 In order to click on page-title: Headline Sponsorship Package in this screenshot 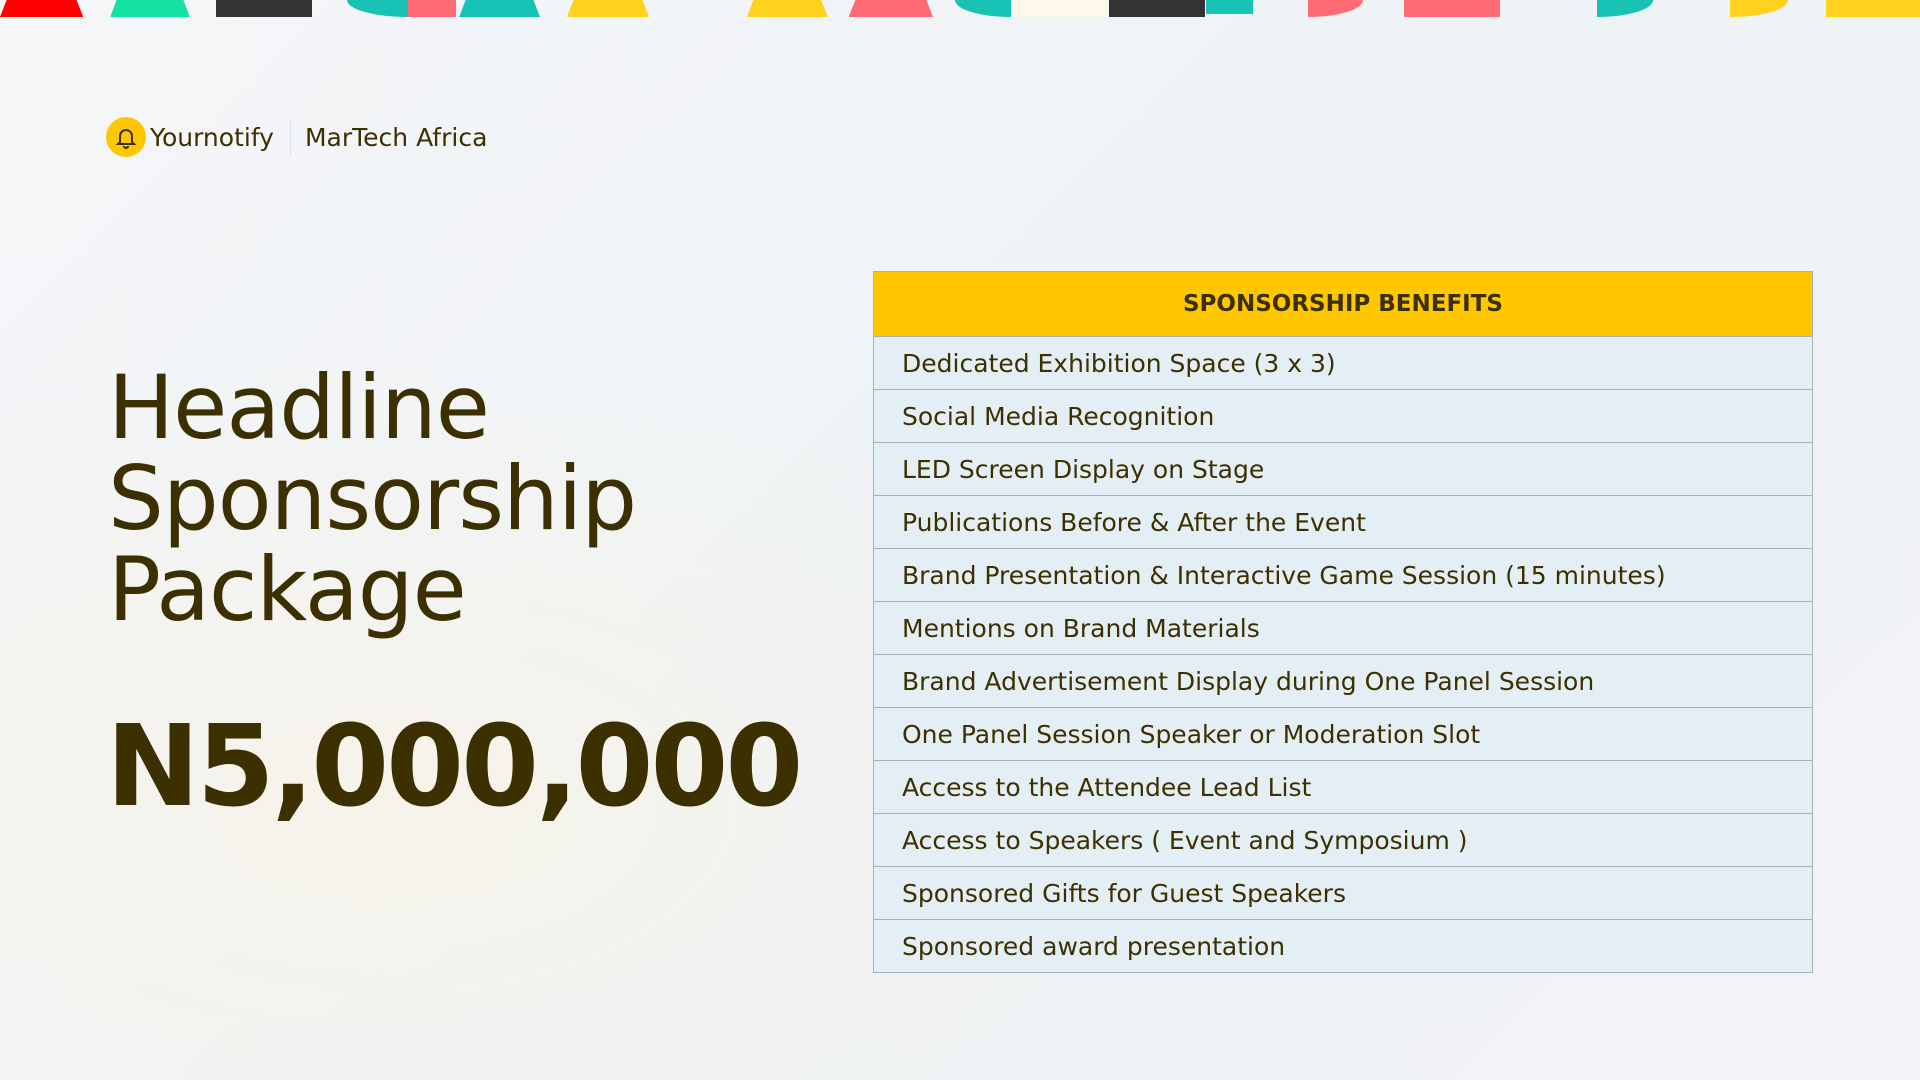, I will do `click(372, 498)`.